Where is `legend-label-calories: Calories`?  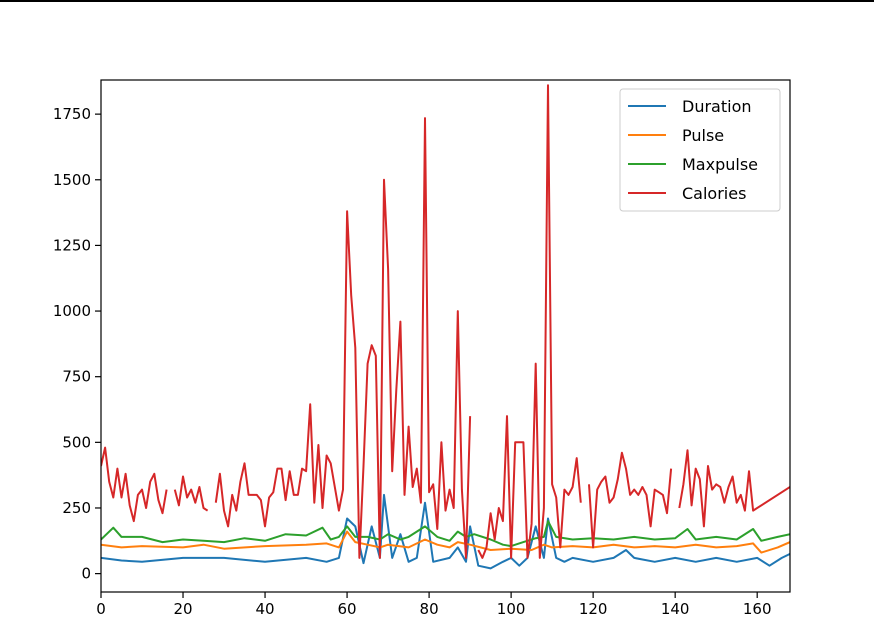
legend-label-calories: Calories is located at coordinates (714, 193).